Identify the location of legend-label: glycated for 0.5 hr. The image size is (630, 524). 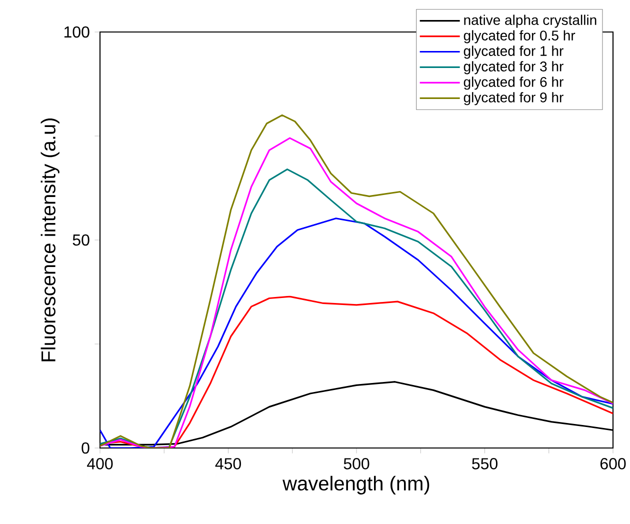
(520, 37).